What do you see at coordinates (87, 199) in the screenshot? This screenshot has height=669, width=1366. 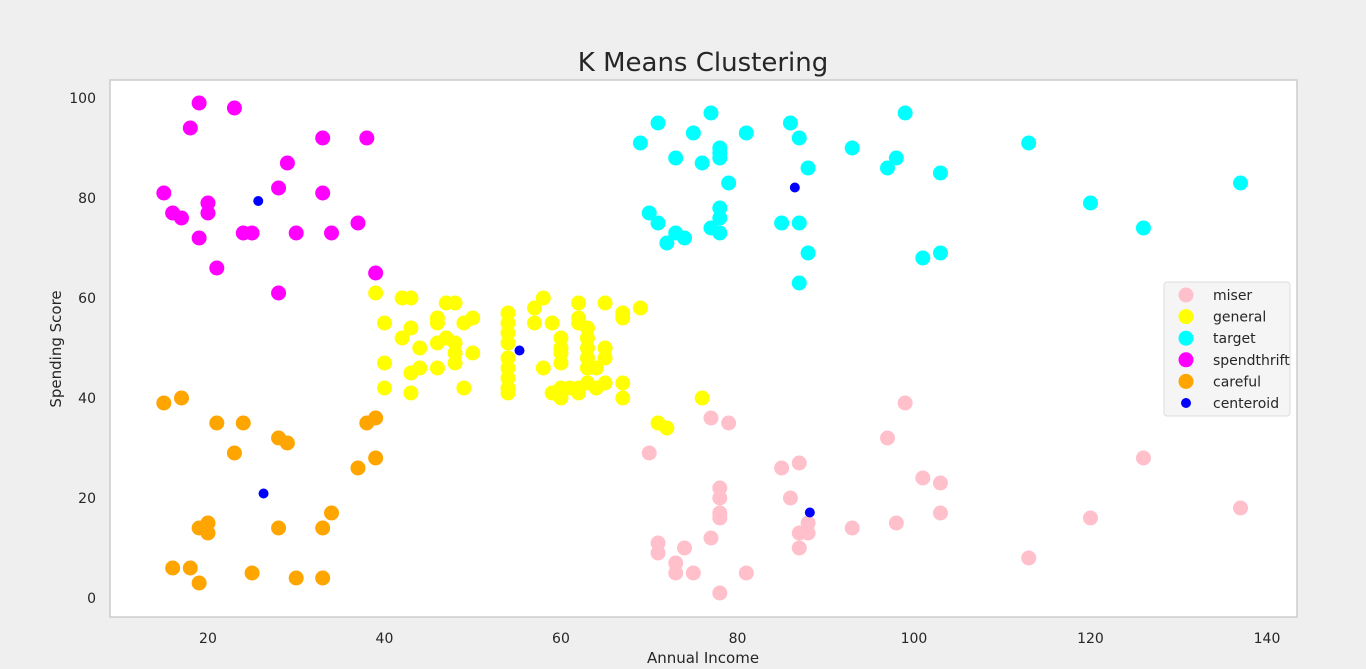 I see `y-tick-label: 80` at bounding box center [87, 199].